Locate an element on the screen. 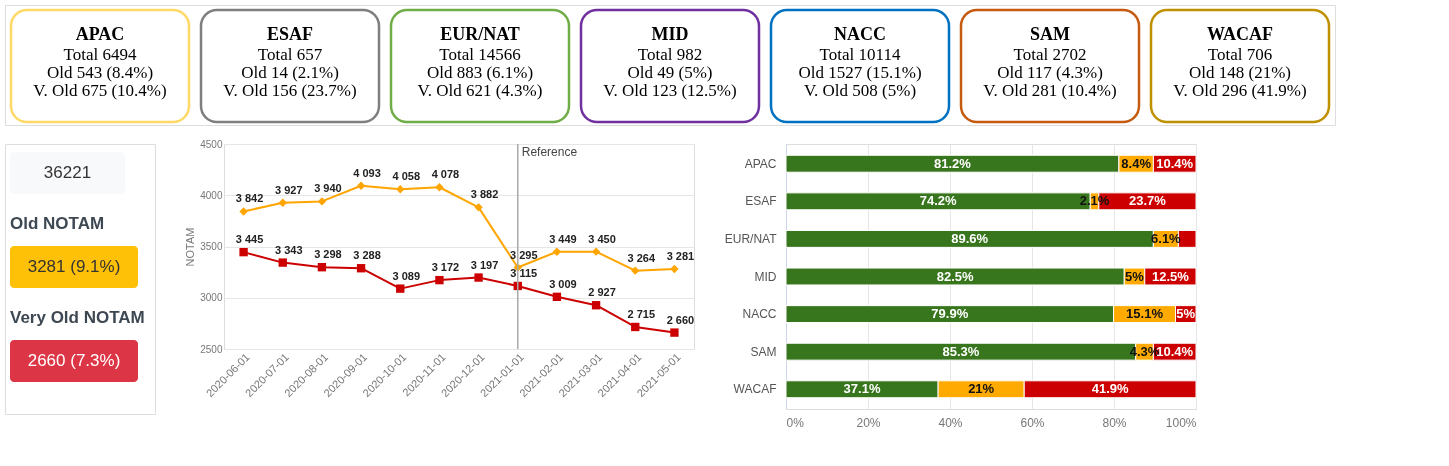 The height and width of the screenshot is (466, 1449). data-label: 3 298 is located at coordinates (328, 254).